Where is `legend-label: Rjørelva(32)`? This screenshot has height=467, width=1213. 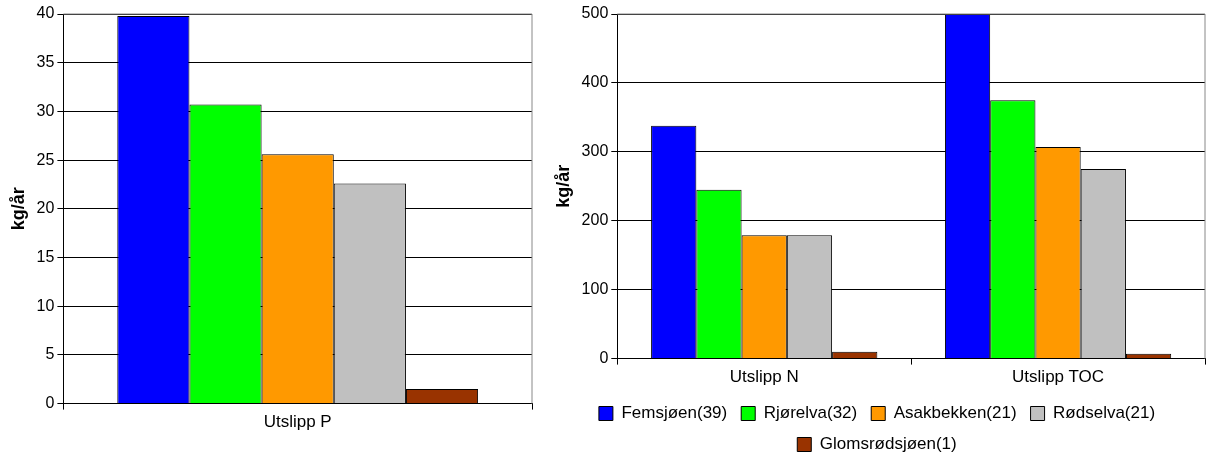 legend-label: Rjørelva(32) is located at coordinates (810, 413).